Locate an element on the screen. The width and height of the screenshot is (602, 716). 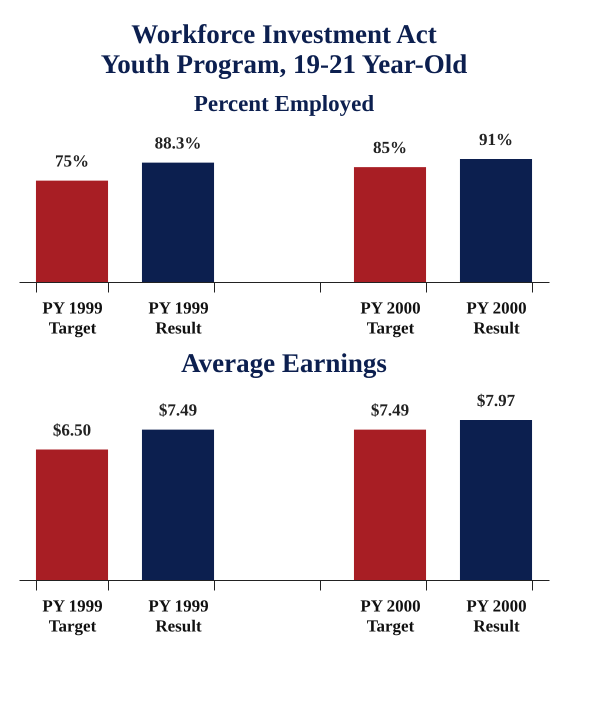
data-label: $6.50 is located at coordinates (72, 430).